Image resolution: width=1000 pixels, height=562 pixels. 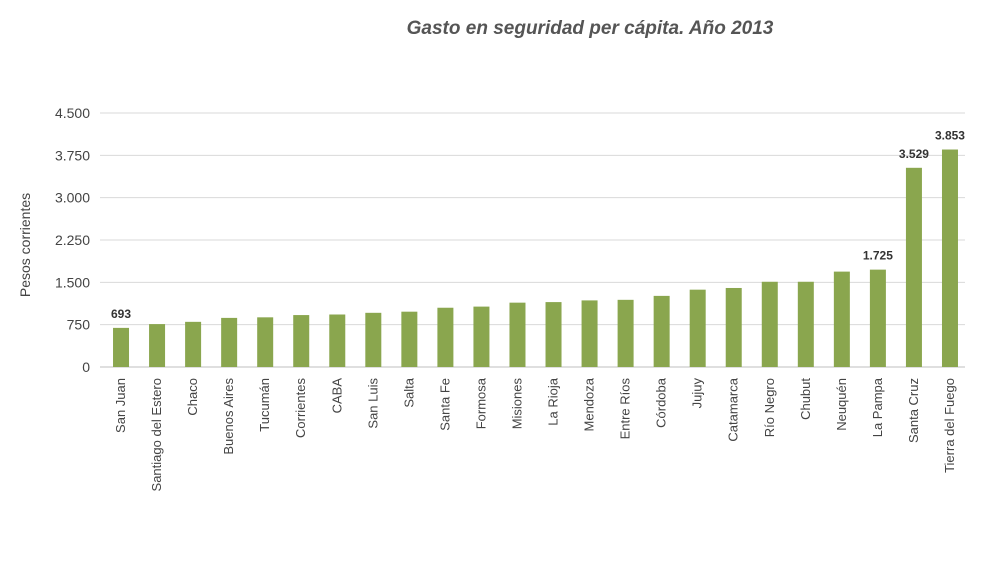 I want to click on data-label: 3.529, so click(x=914, y=154).